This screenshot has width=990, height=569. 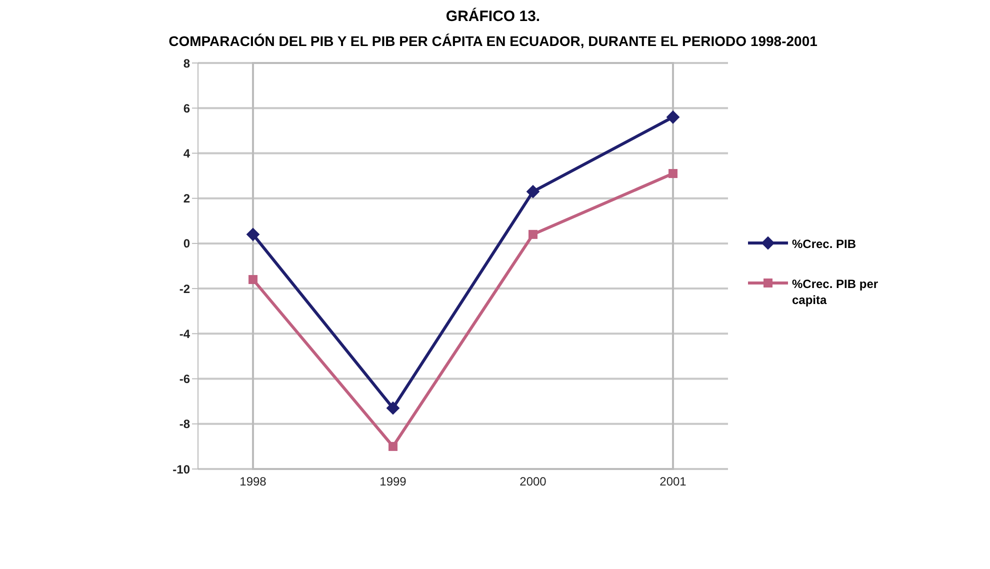 What do you see at coordinates (393, 481) in the screenshot?
I see `x-tick-label: 1999` at bounding box center [393, 481].